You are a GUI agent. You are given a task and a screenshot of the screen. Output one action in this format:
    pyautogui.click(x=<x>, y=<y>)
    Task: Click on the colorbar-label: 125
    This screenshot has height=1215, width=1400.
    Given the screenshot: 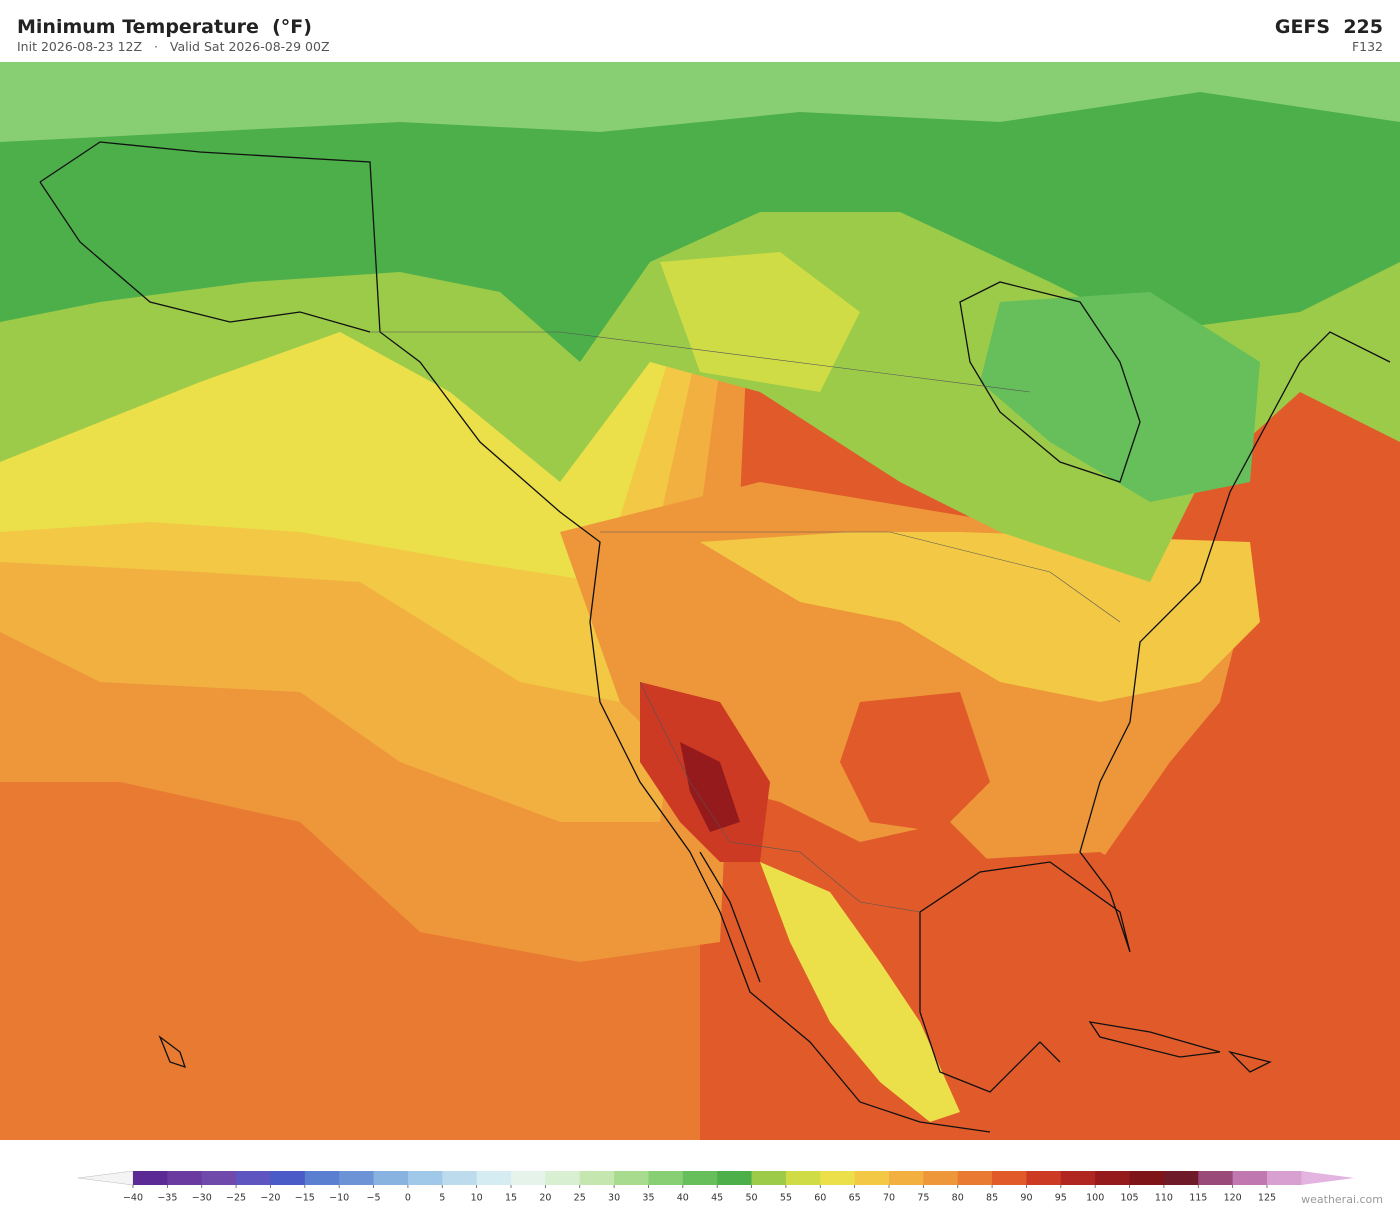 What is the action you would take?
    pyautogui.click(x=1267, y=1198)
    